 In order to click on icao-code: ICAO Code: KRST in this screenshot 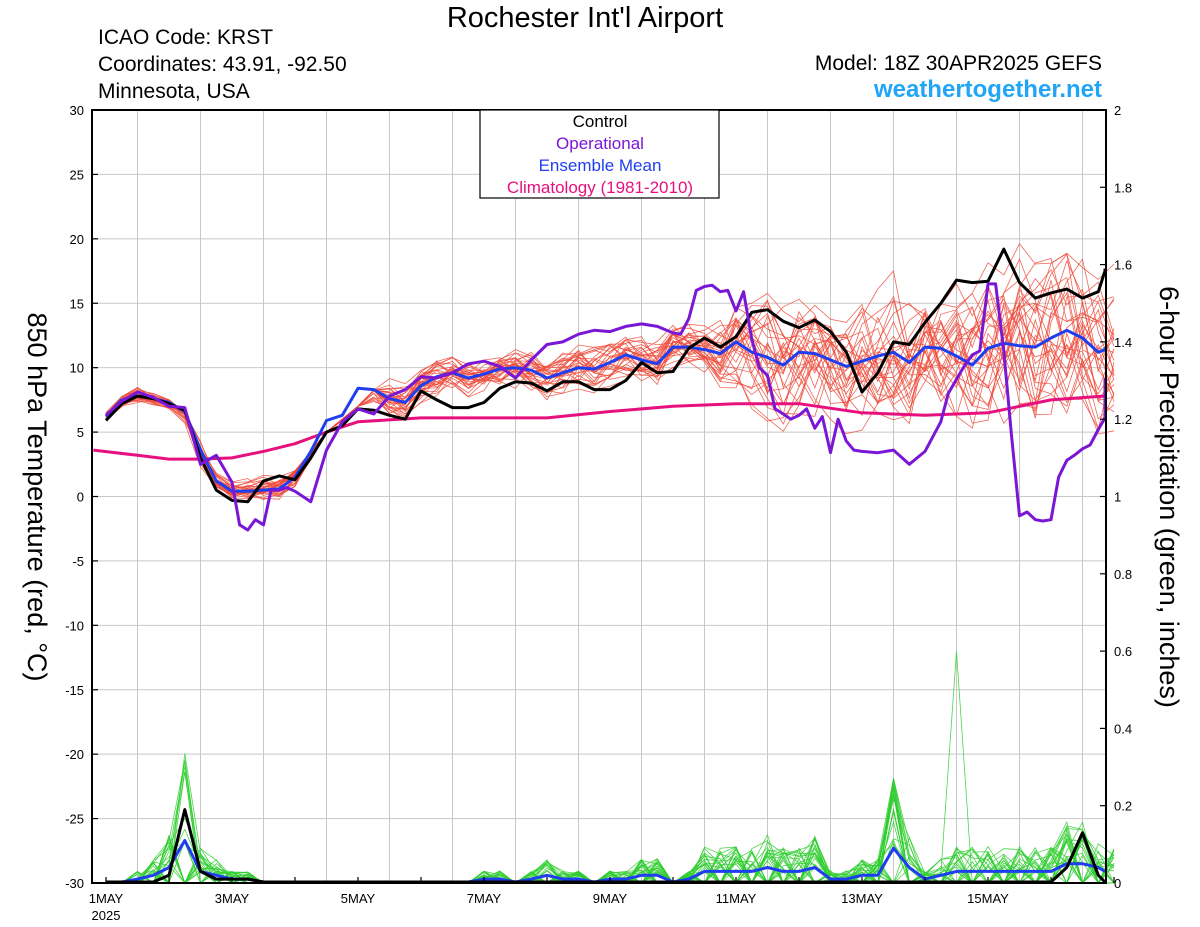, I will do `click(186, 37)`.